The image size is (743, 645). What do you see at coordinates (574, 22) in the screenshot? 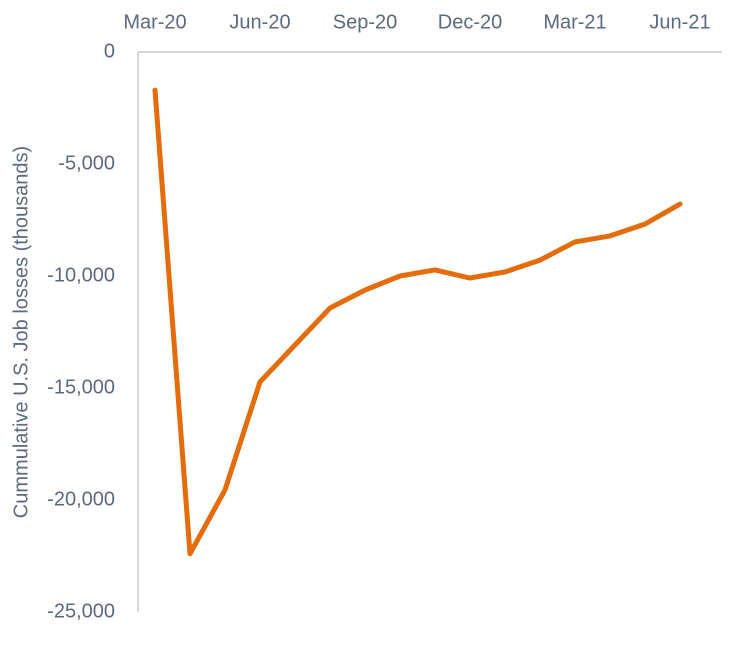
I see `x-tick-label: Mar-21` at bounding box center [574, 22].